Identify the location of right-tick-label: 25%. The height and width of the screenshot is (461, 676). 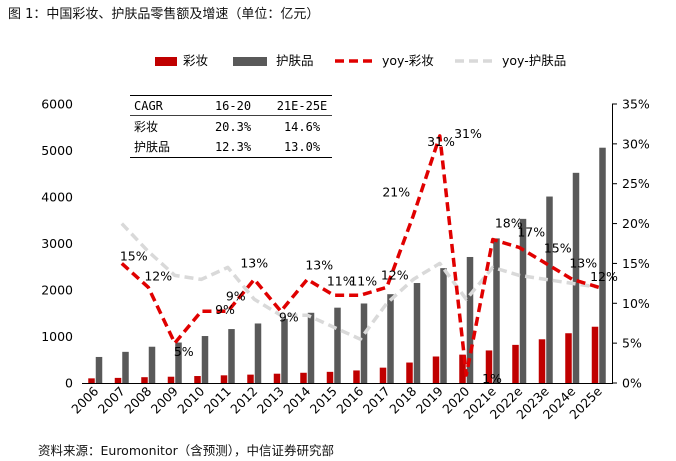
(636, 183).